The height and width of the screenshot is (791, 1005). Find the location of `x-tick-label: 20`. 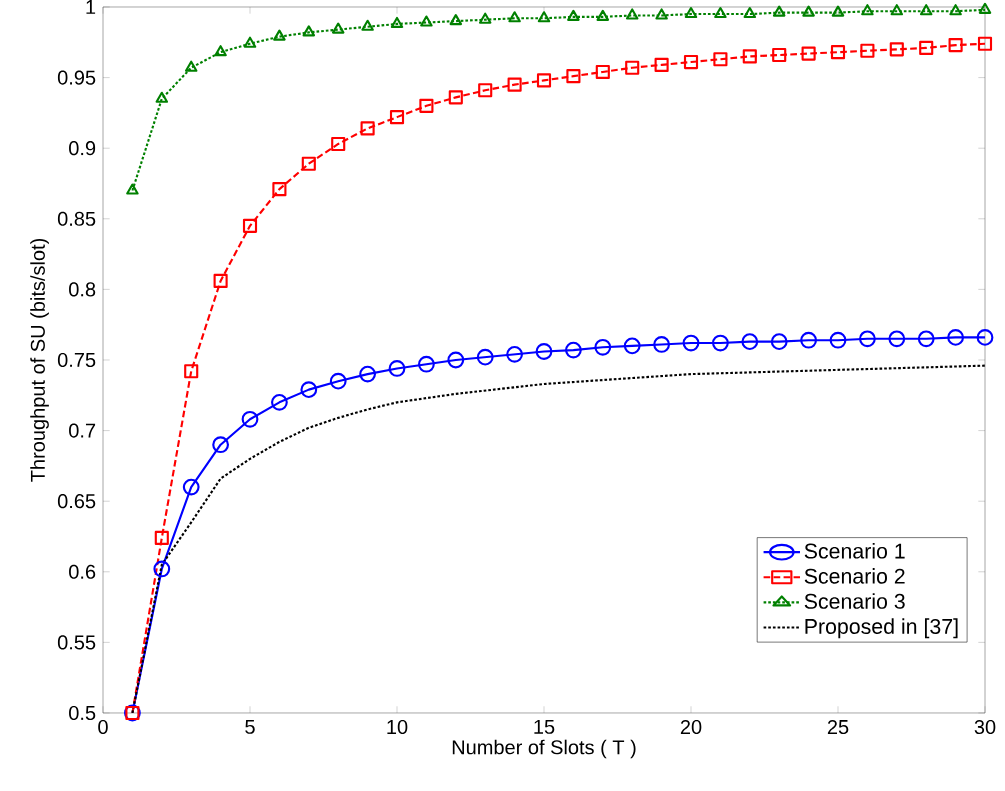

x-tick-label: 20 is located at coordinates (691, 727).